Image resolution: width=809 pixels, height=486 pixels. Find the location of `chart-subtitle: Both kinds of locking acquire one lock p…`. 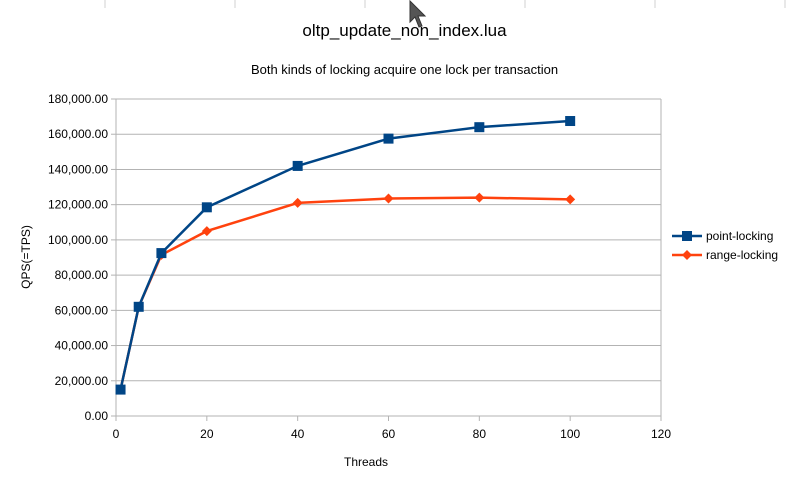

chart-subtitle: Both kinds of locking acquire one lock p… is located at coordinates (404, 69).